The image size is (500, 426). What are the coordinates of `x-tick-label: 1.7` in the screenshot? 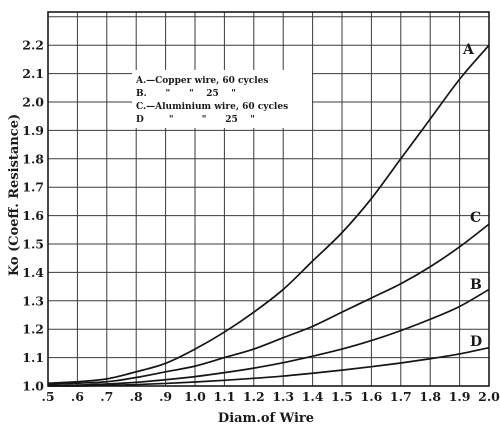 It's located at (401, 396).